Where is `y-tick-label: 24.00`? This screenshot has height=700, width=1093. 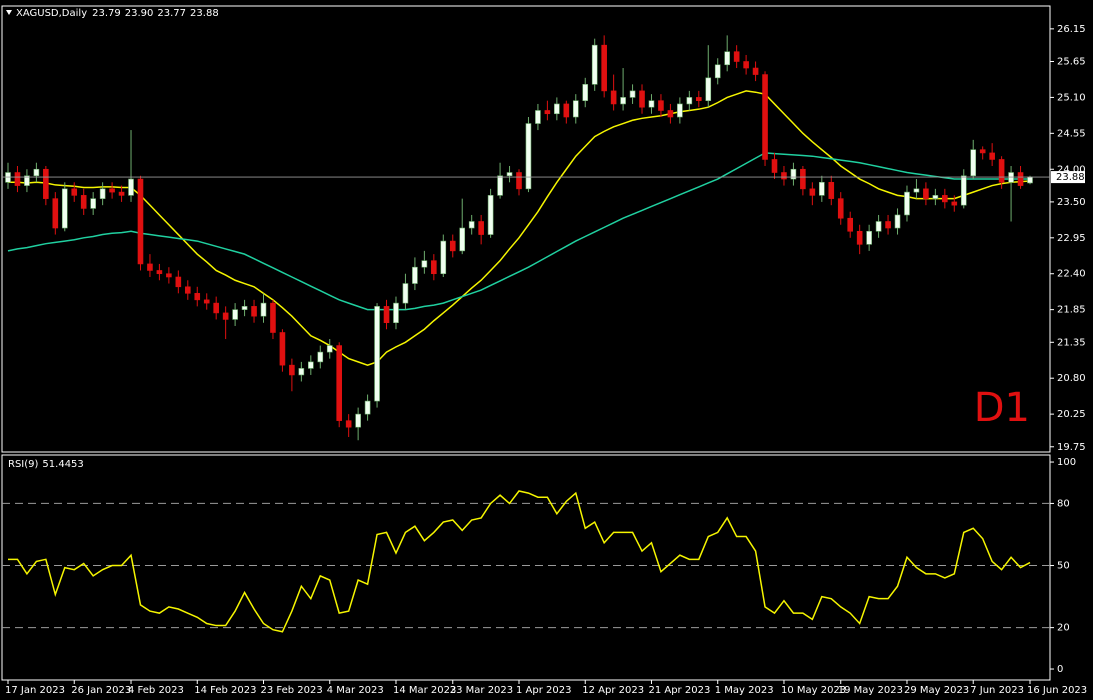 y-tick-label: 24.00 is located at coordinates (1071, 169).